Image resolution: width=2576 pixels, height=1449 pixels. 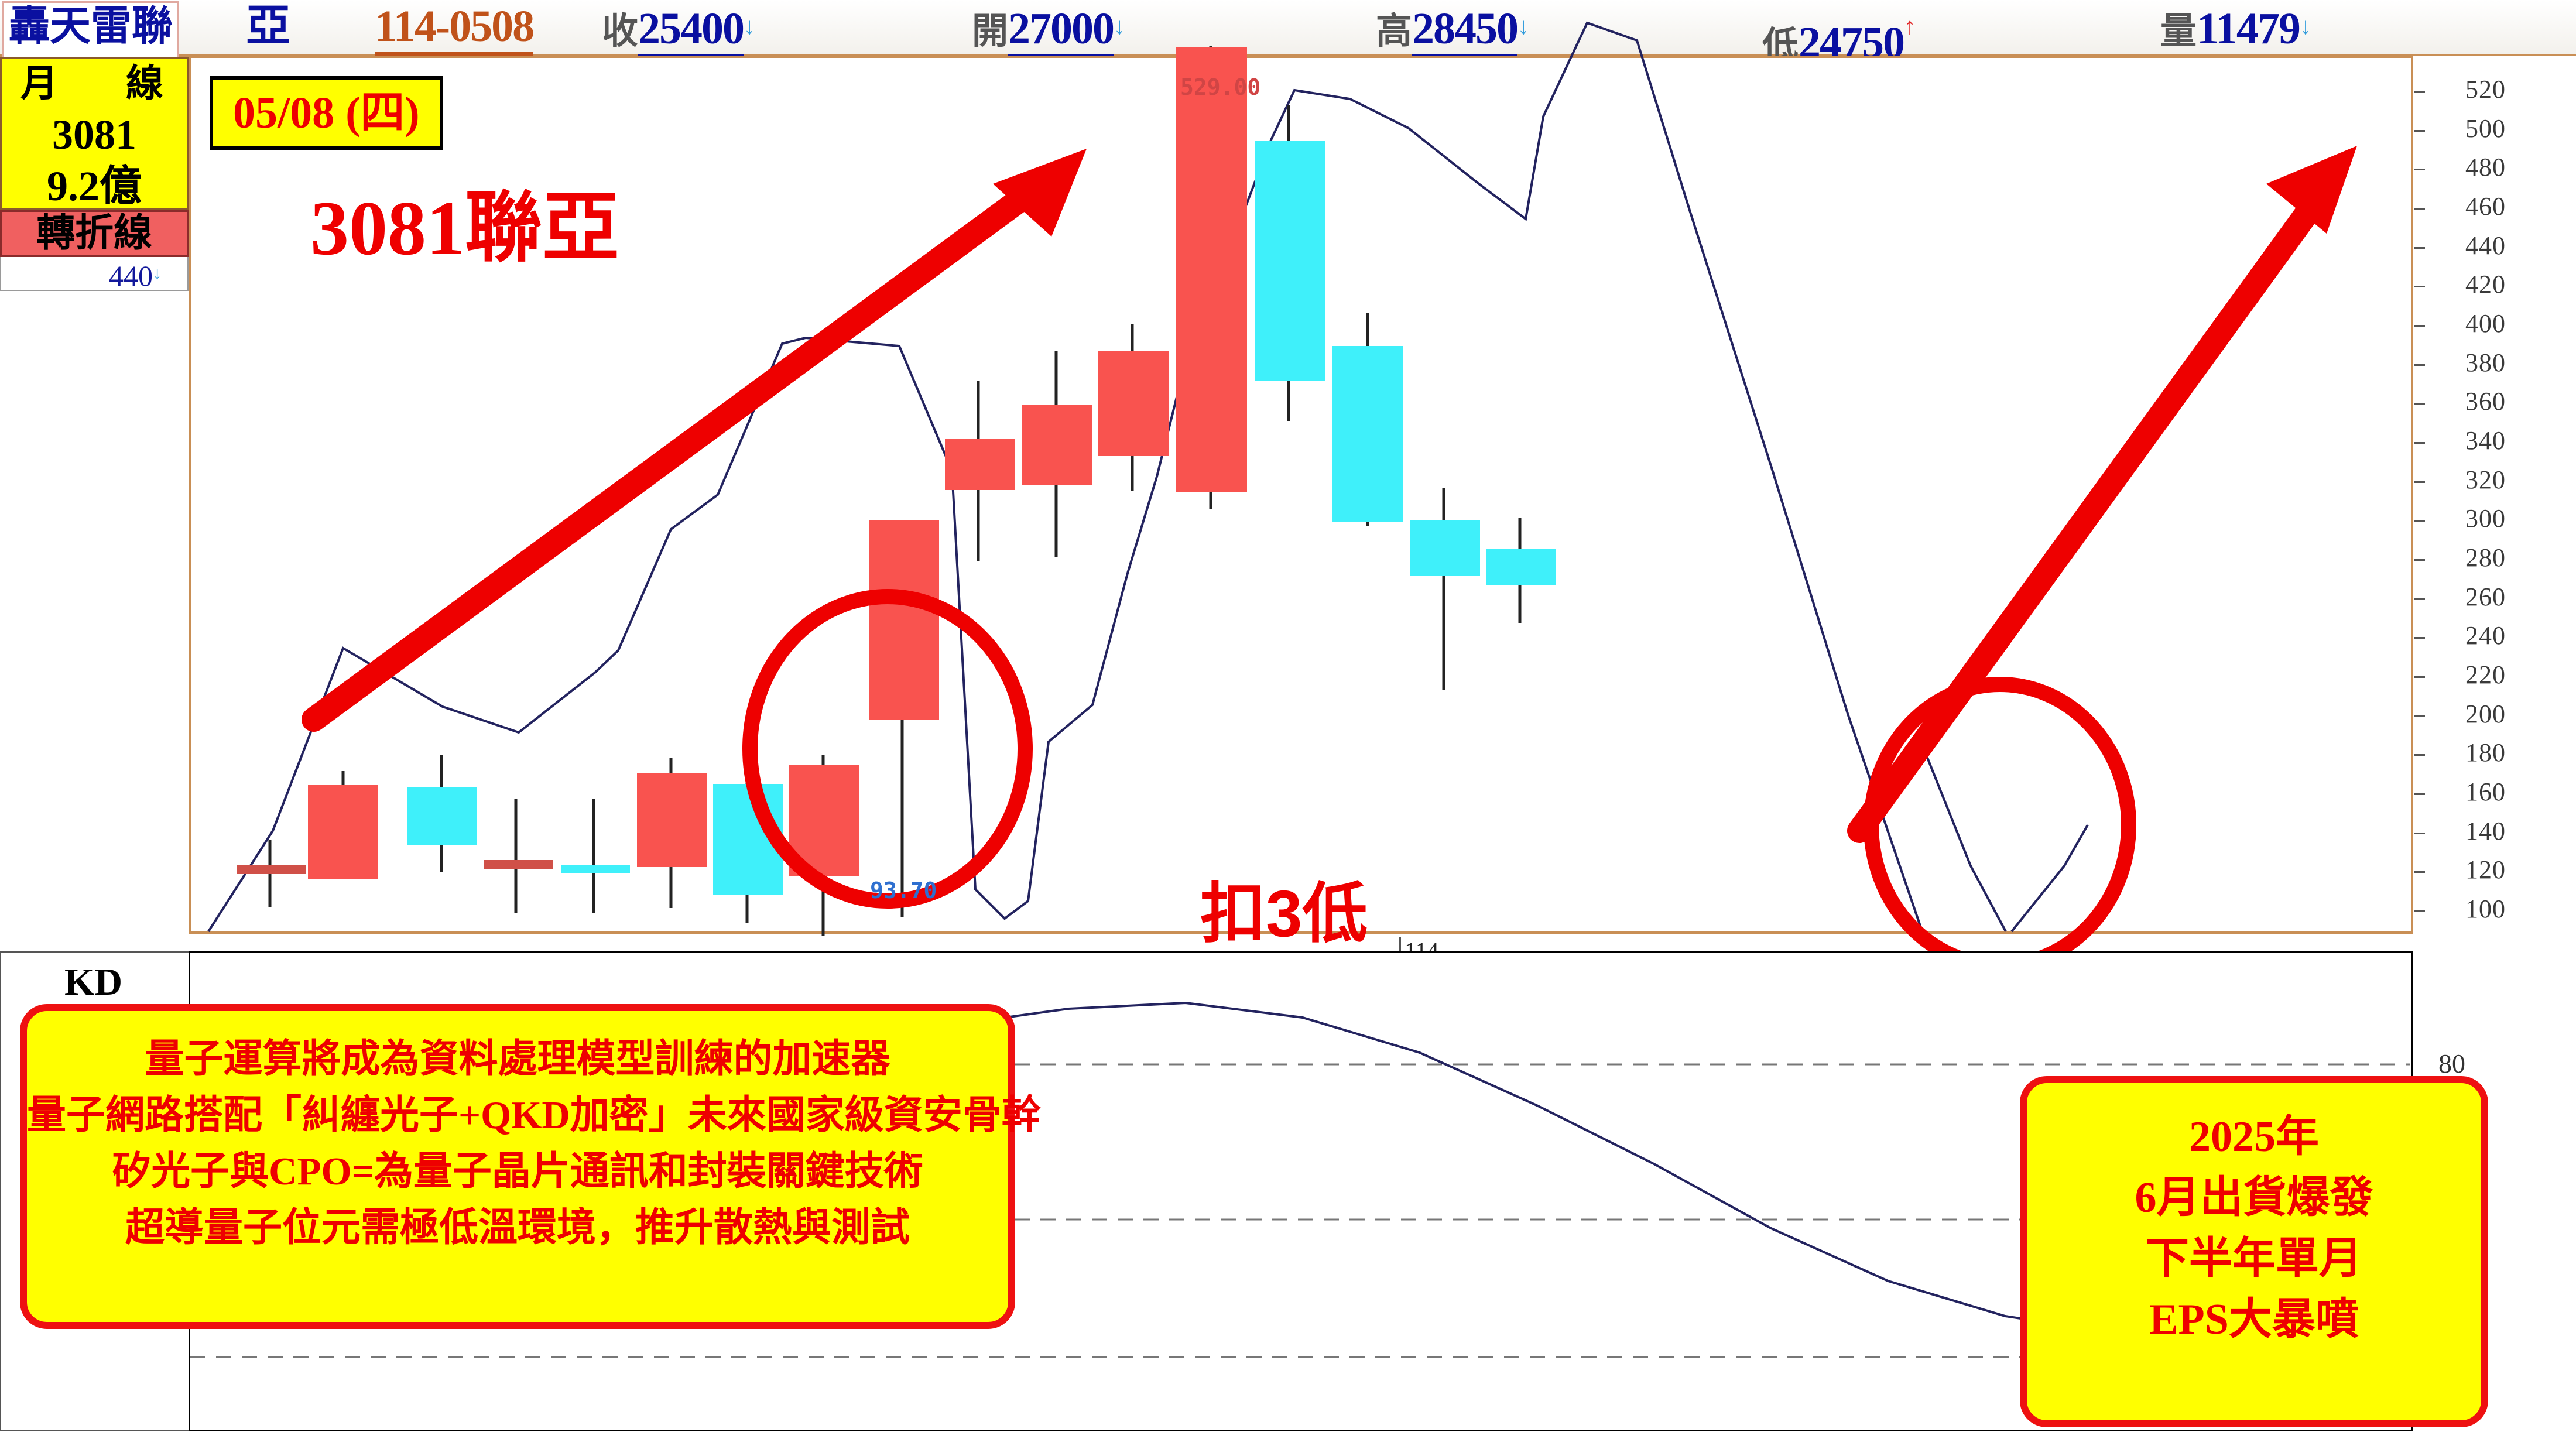 I want to click on highlight-circle-right-icon, so click(x=2000, y=825).